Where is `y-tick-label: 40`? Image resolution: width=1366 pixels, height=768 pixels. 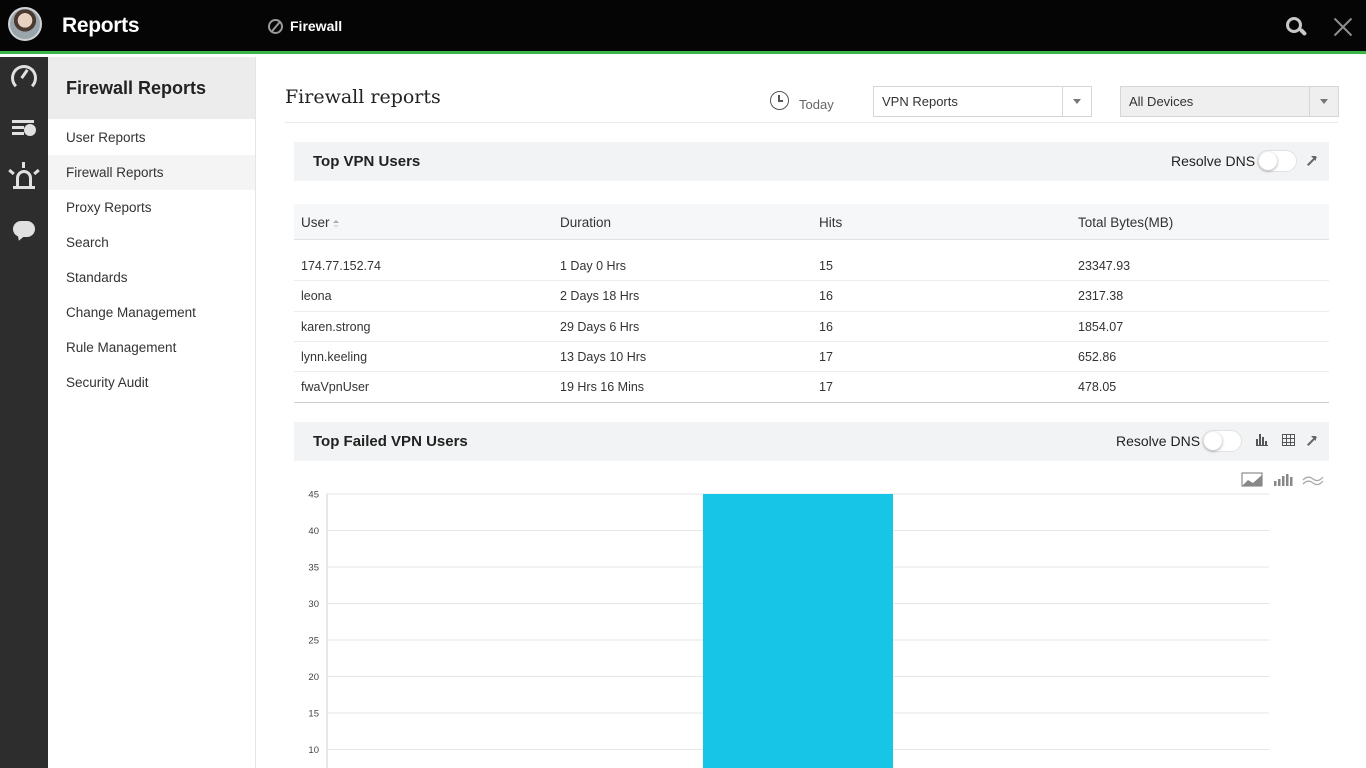 y-tick-label: 40 is located at coordinates (313, 531).